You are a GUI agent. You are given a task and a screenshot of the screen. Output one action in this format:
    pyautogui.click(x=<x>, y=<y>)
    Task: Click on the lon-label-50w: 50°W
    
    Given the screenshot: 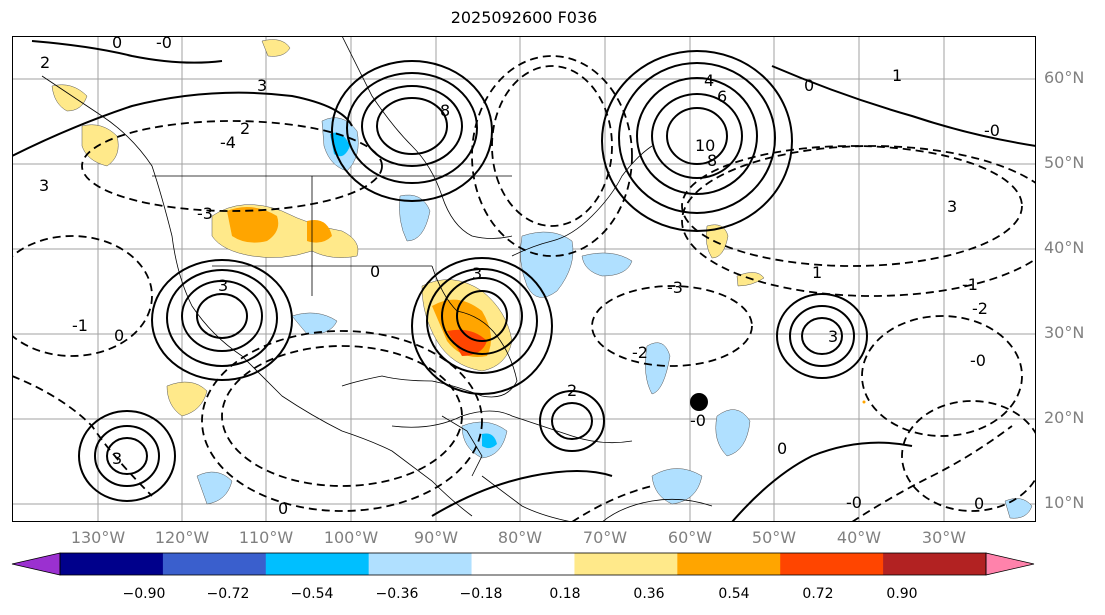 What is the action you would take?
    pyautogui.click(x=774, y=537)
    